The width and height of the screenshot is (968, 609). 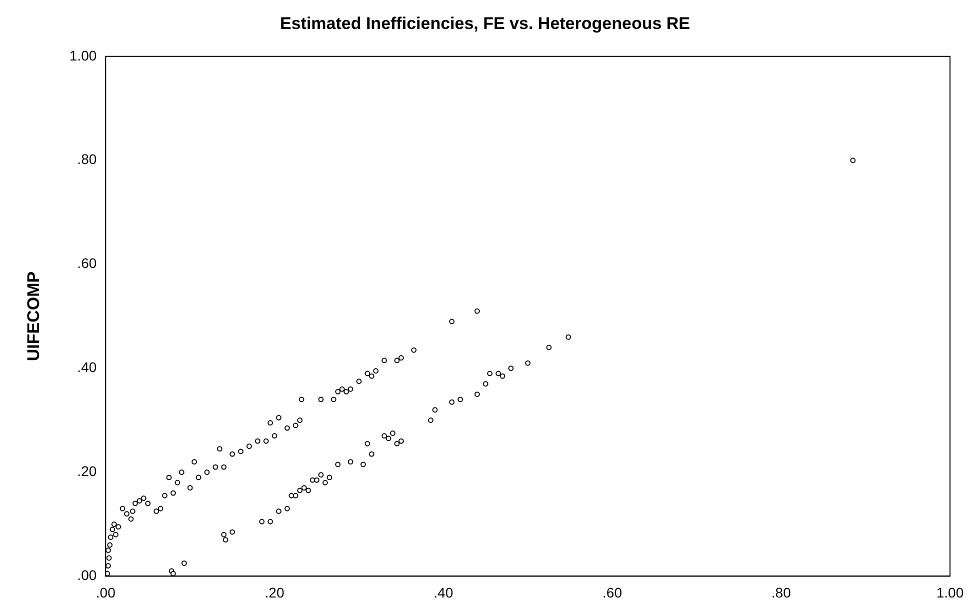 I want to click on y-tick-label: .80, so click(x=87, y=159).